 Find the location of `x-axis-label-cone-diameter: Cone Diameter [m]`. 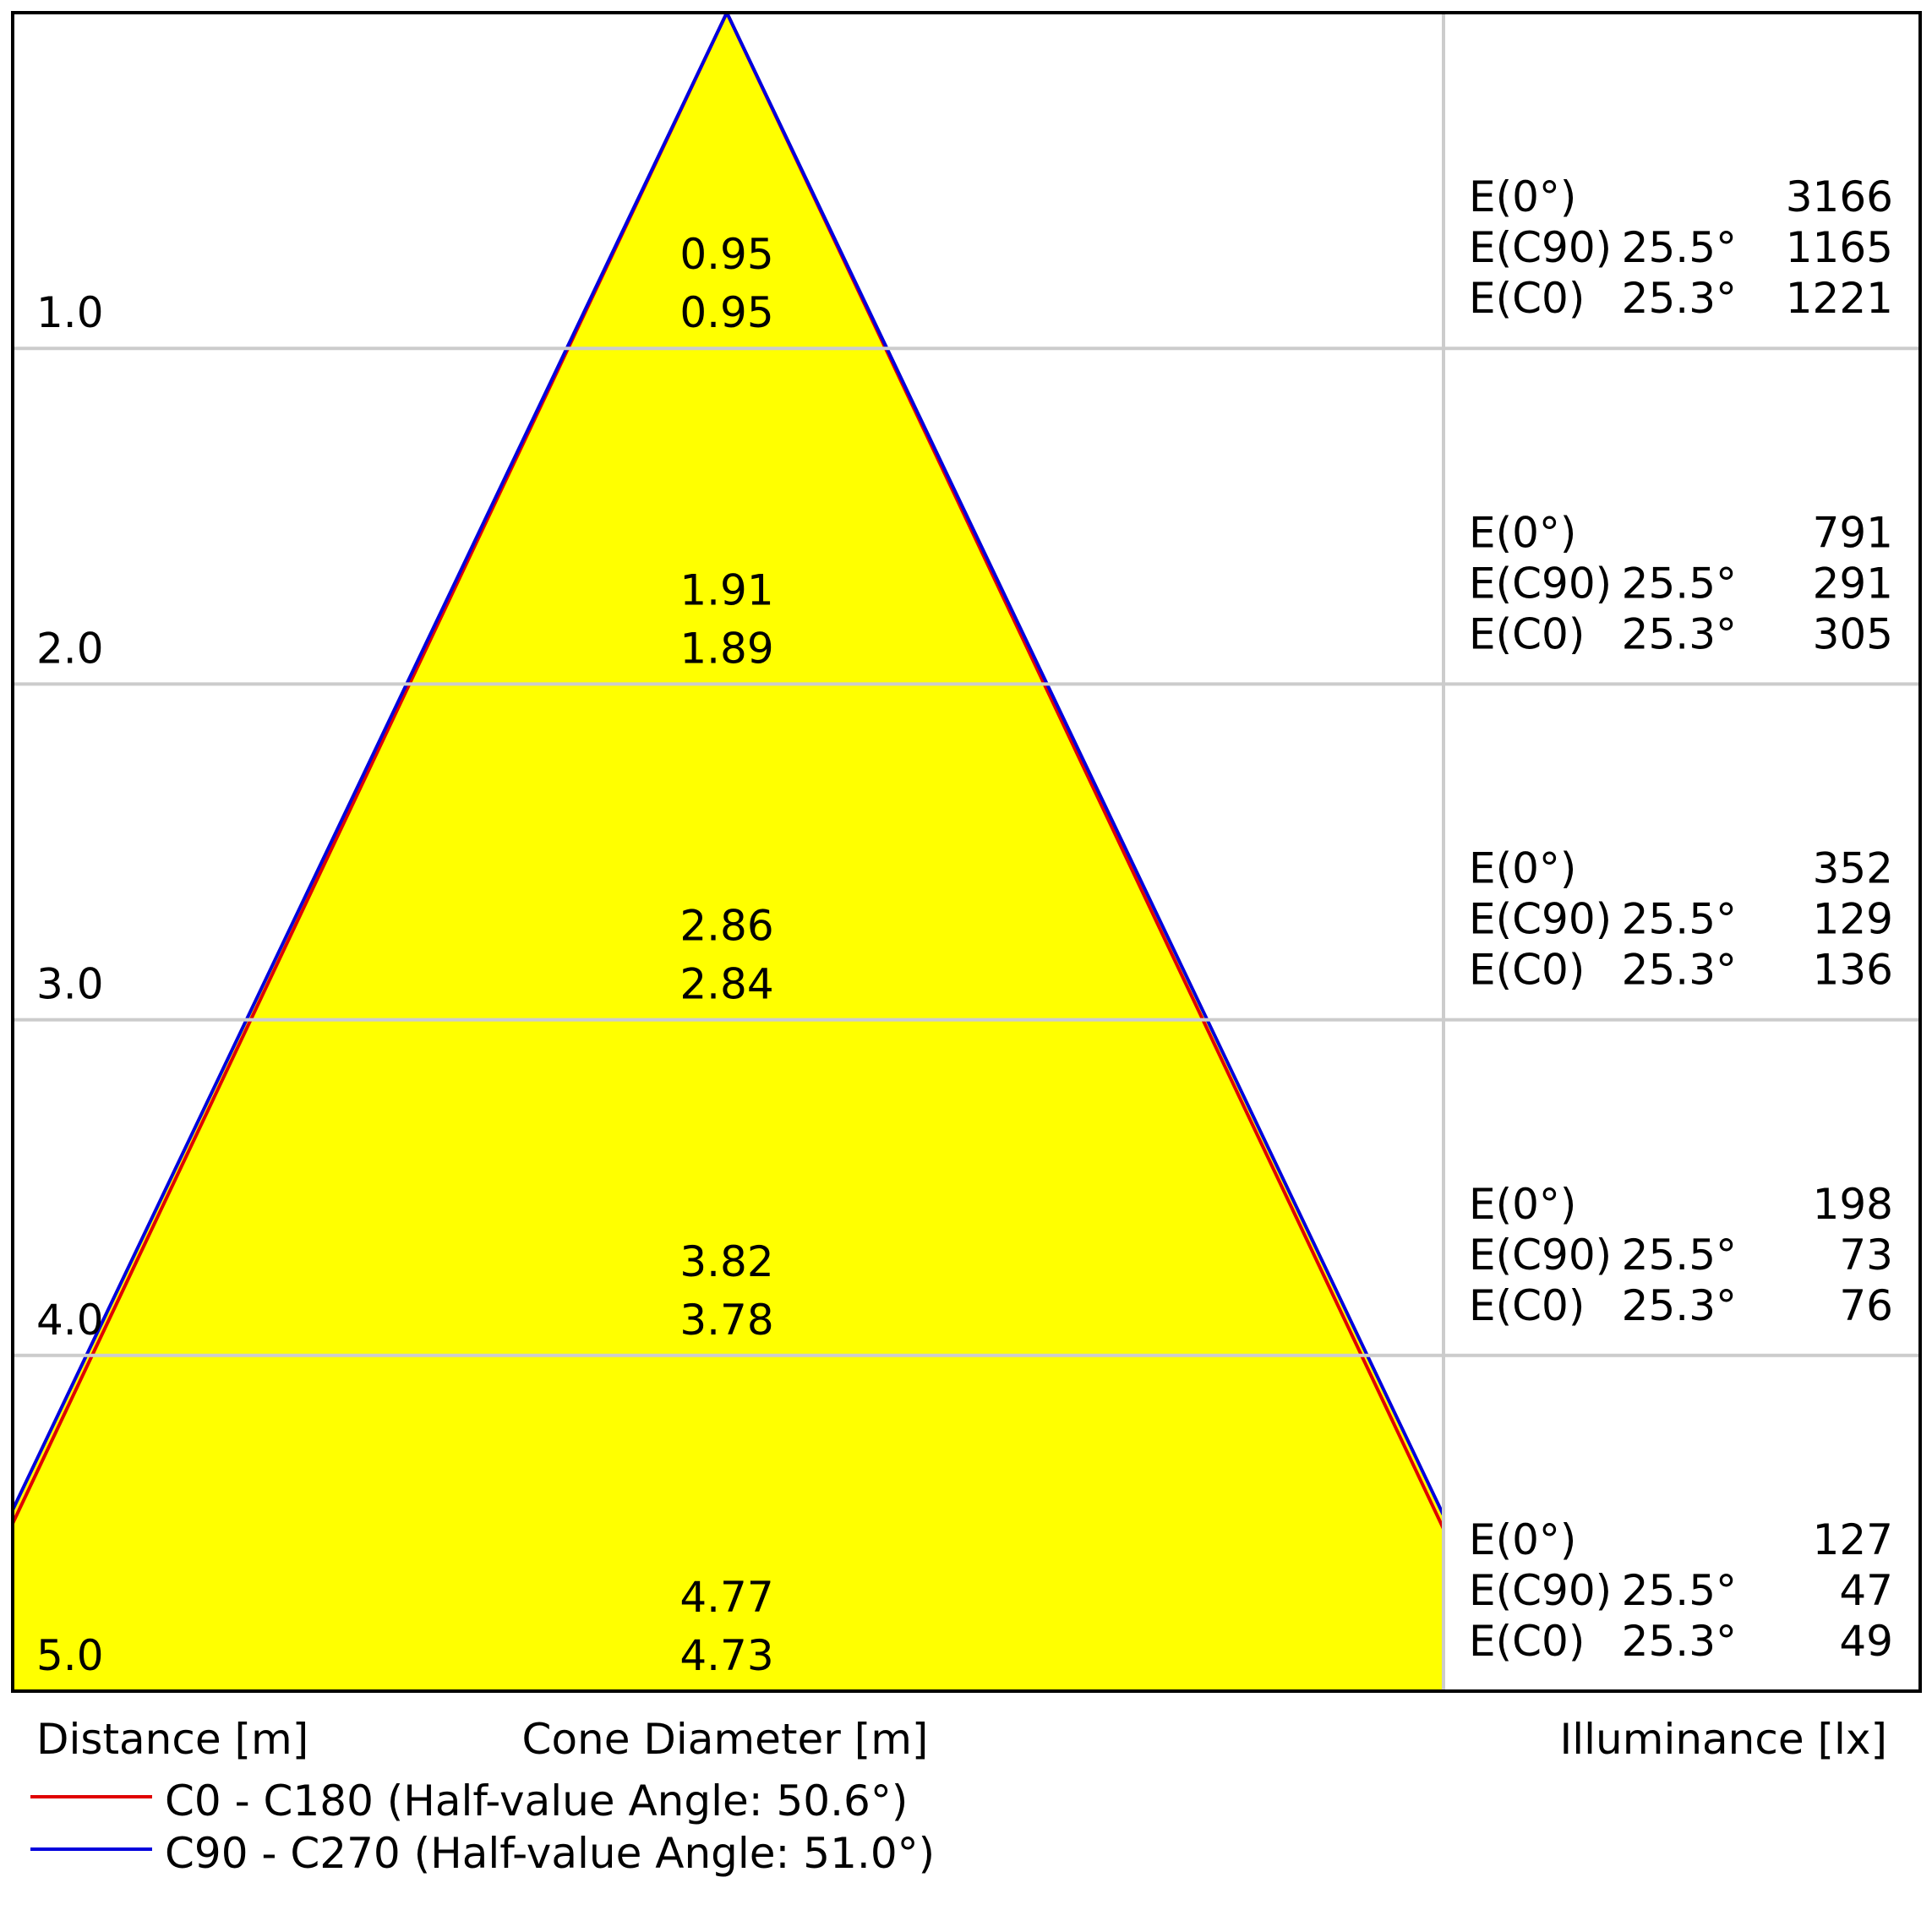

x-axis-label-cone-diameter: Cone Diameter [m] is located at coordinates (725, 1739).